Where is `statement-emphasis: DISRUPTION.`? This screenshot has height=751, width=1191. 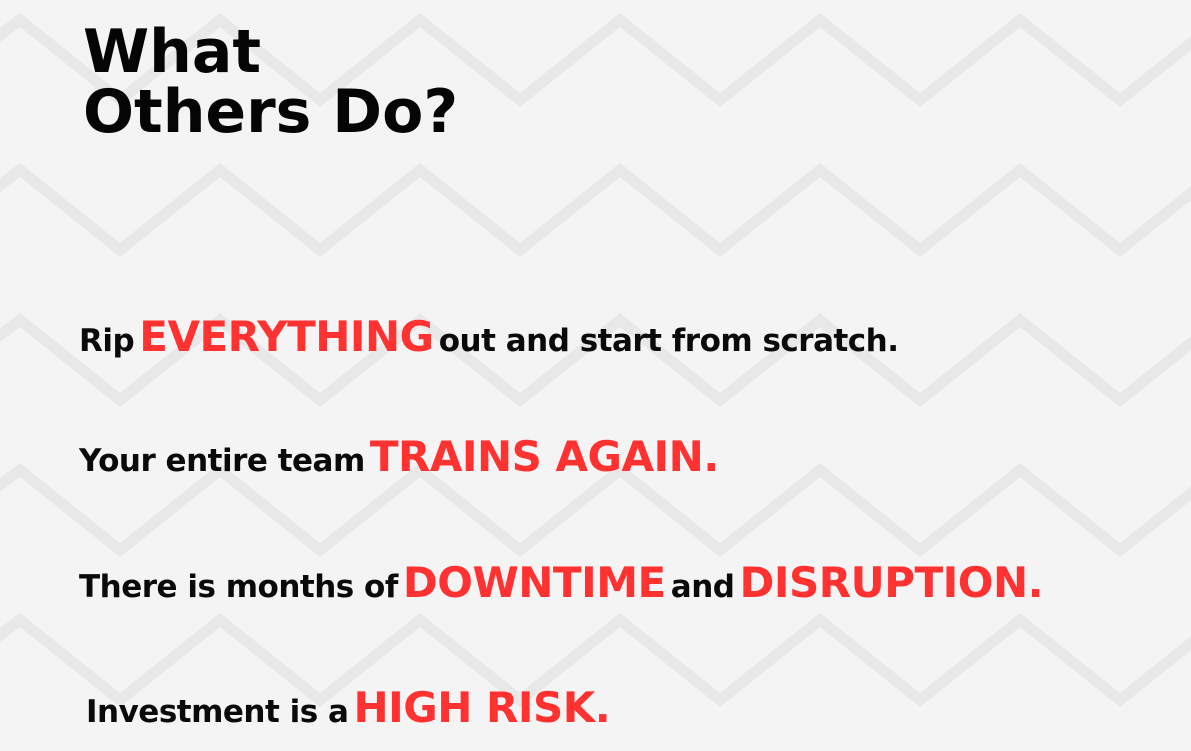 statement-emphasis: DISRUPTION. is located at coordinates (891, 582).